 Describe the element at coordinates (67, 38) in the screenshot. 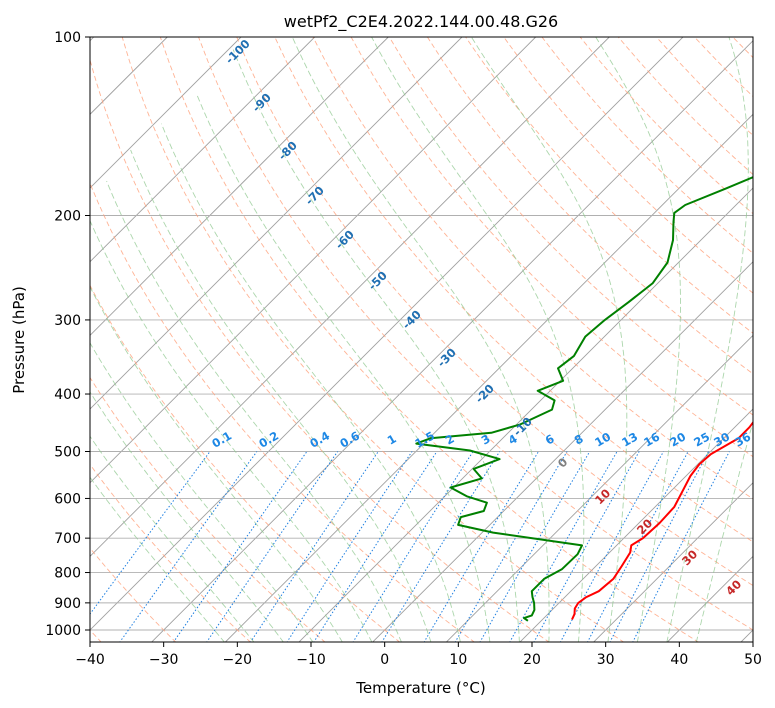

I see `y-tick-label: 100` at that location.